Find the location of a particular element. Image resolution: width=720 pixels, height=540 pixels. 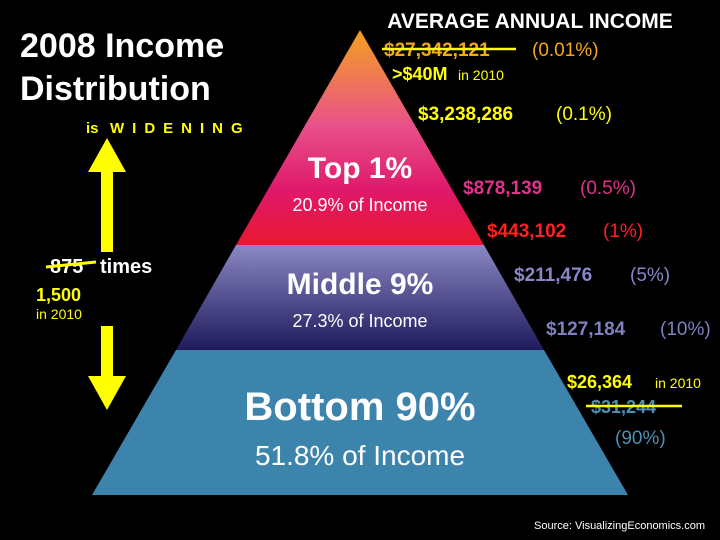

ratio-new: 1,500 is located at coordinates (58, 295).